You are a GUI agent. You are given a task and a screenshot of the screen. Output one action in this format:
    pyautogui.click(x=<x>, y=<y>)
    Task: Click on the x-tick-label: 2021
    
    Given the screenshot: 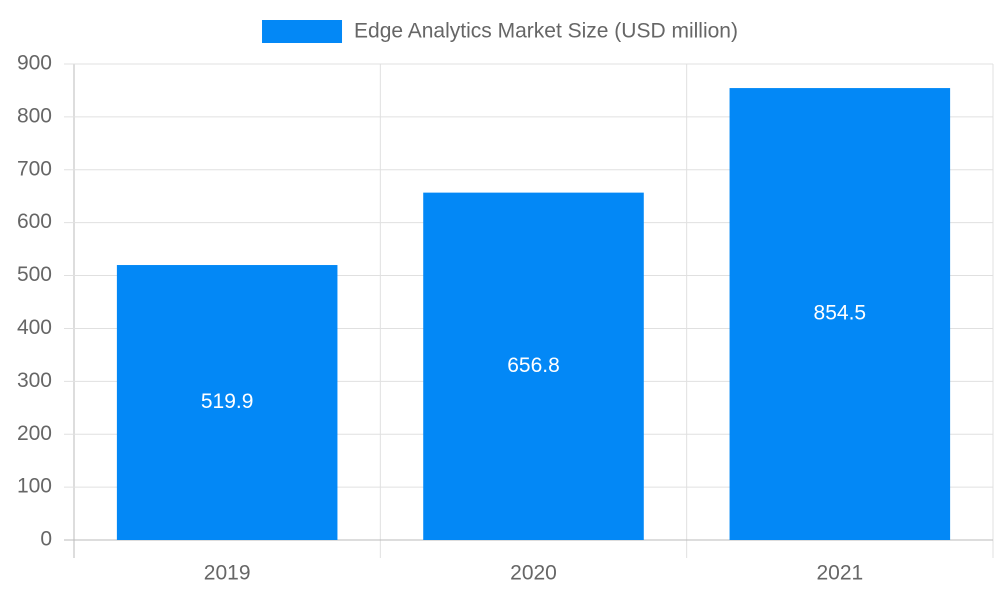 What is the action you would take?
    pyautogui.click(x=839, y=573)
    